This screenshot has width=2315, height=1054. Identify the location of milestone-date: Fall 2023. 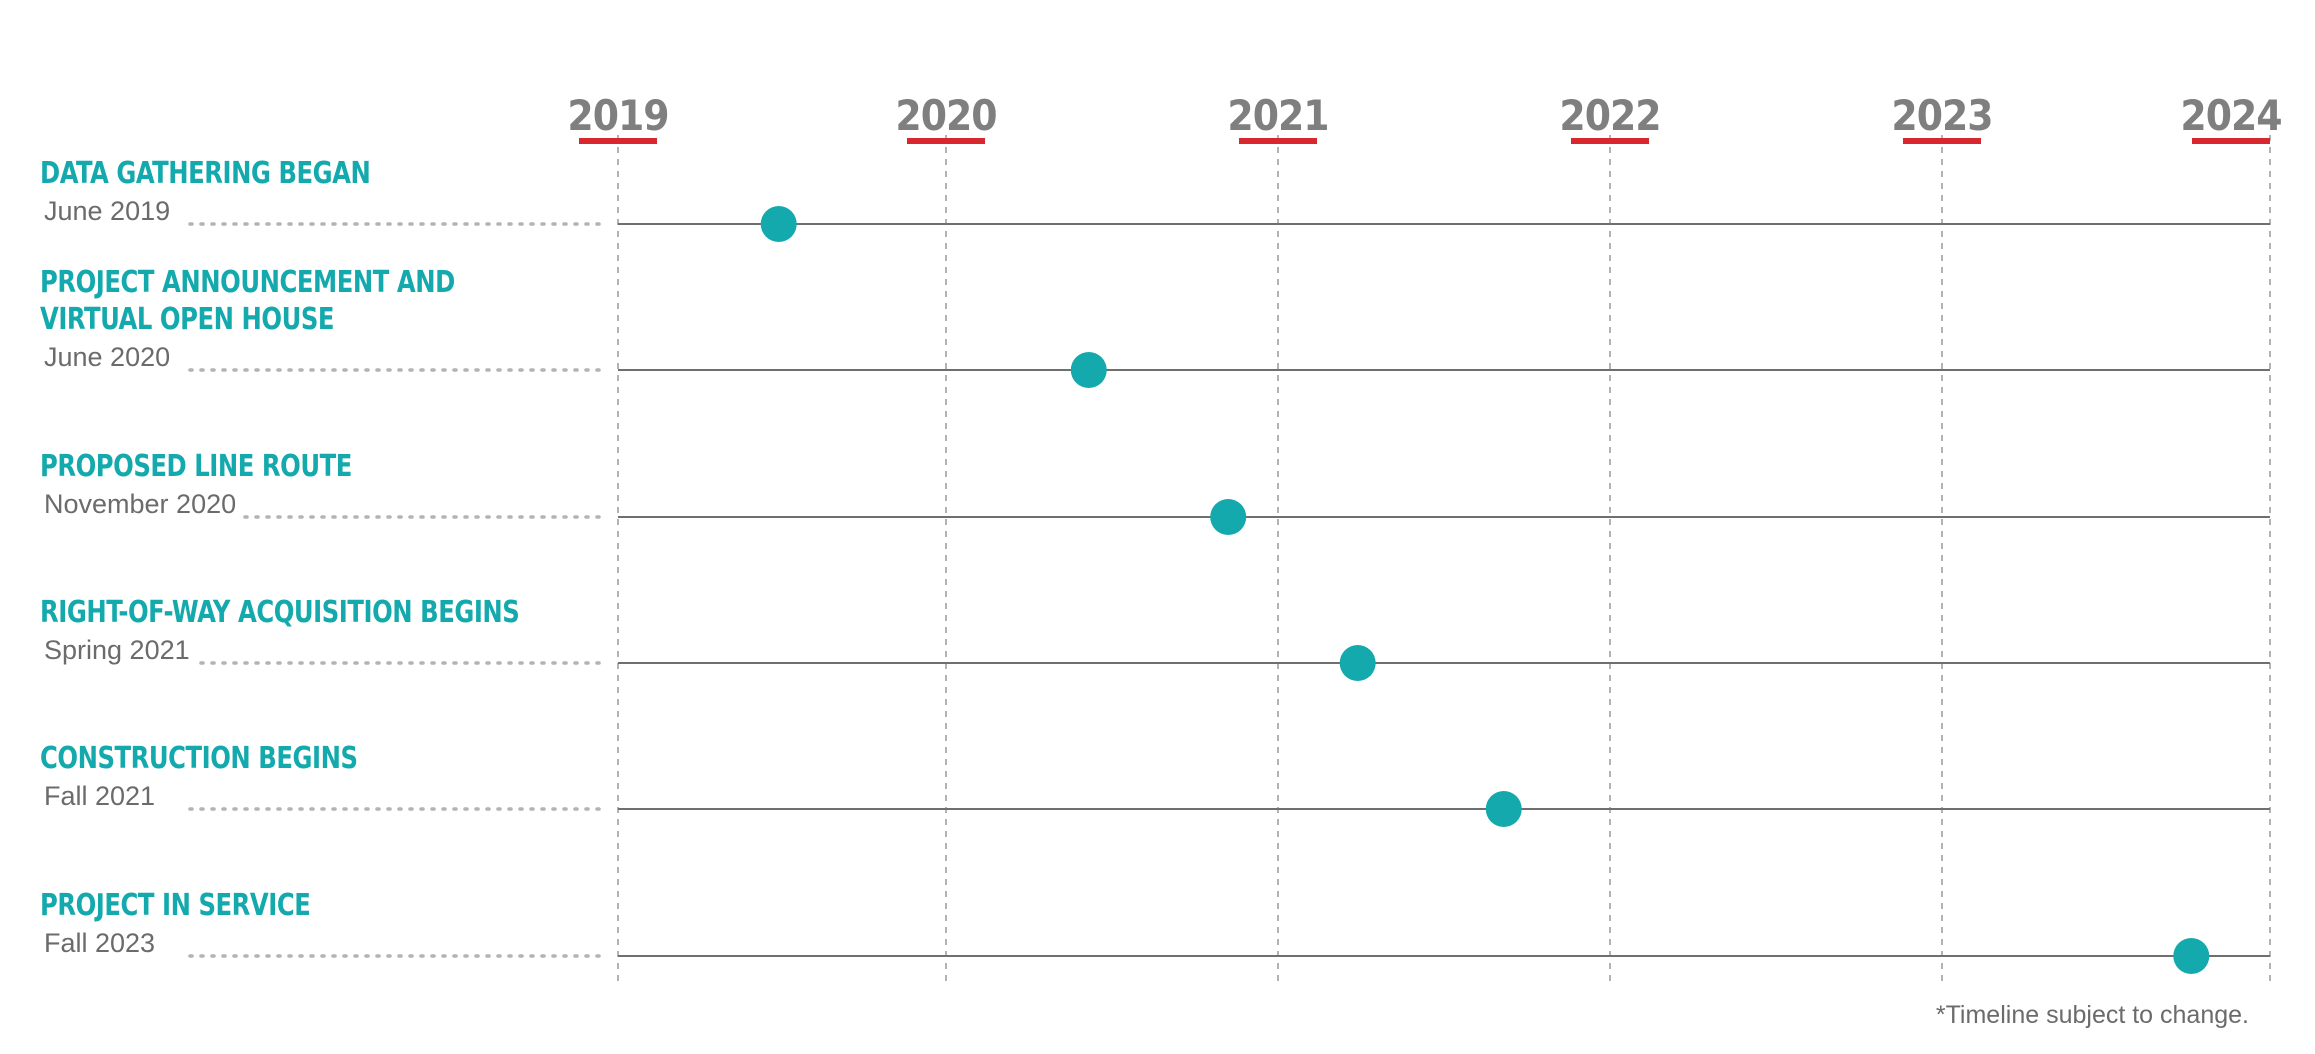
(103, 943).